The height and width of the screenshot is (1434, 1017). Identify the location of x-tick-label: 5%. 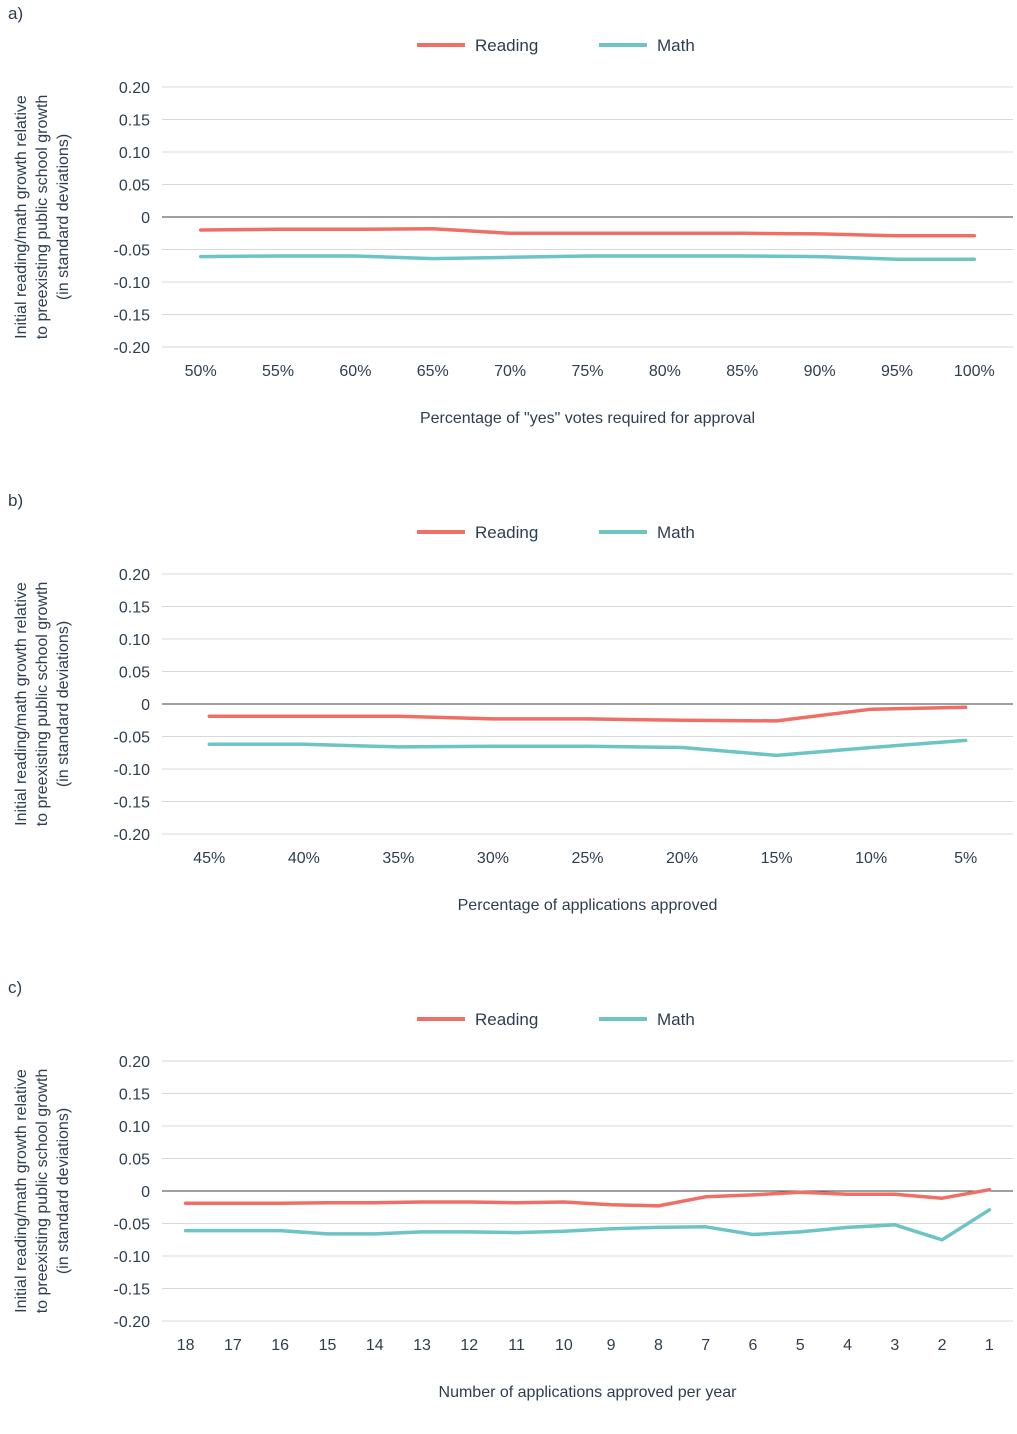
(965, 858).